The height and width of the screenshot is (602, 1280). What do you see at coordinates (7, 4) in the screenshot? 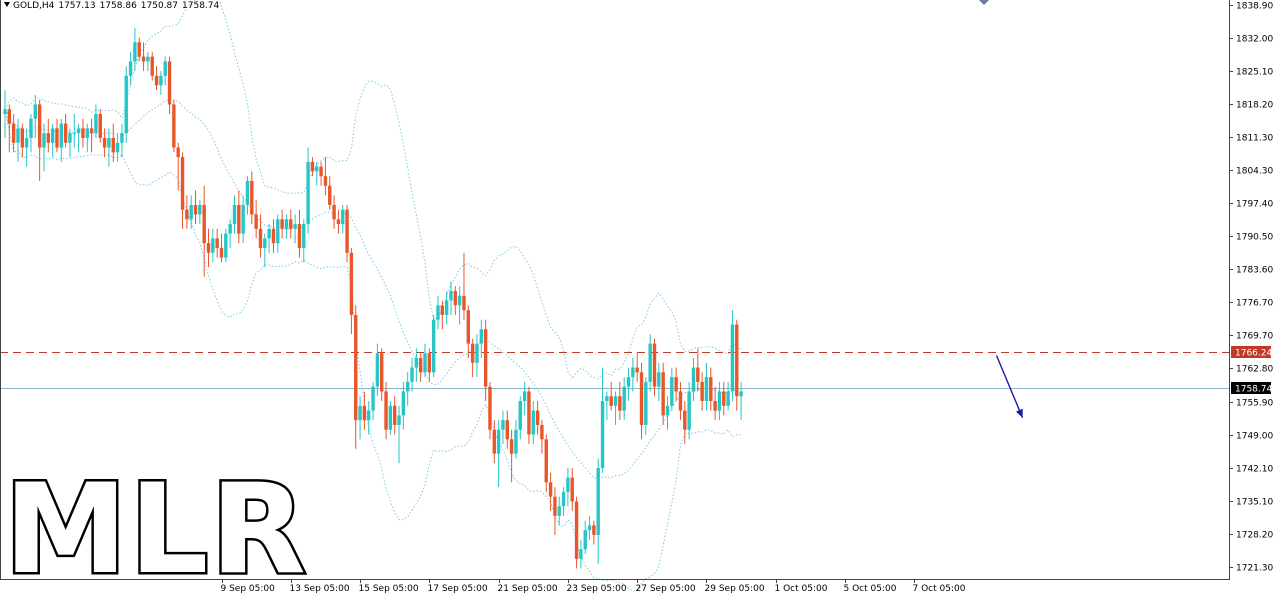
I see `caret-down-icon` at bounding box center [7, 4].